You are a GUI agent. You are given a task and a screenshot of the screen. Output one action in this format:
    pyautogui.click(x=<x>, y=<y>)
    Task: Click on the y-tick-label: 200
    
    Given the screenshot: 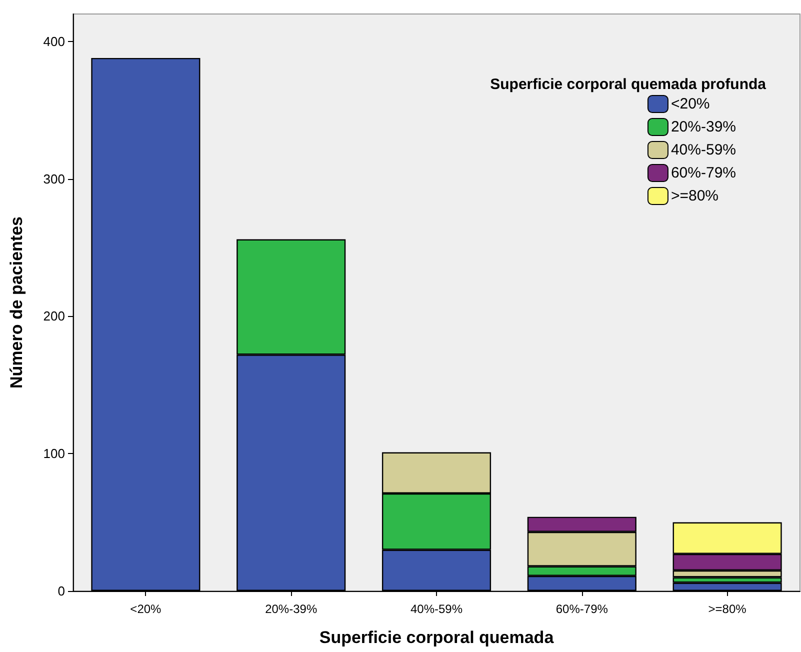 What is the action you would take?
    pyautogui.click(x=54, y=316)
    